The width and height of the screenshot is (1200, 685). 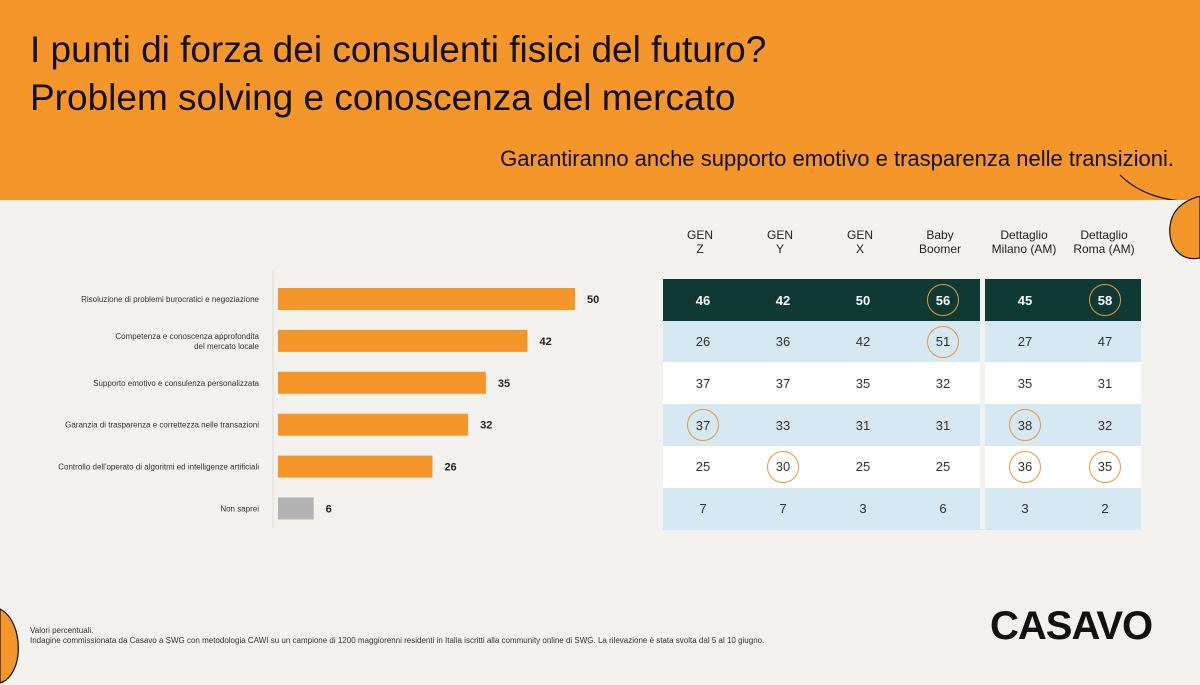 I want to click on cell-value: 30, so click(x=783, y=467).